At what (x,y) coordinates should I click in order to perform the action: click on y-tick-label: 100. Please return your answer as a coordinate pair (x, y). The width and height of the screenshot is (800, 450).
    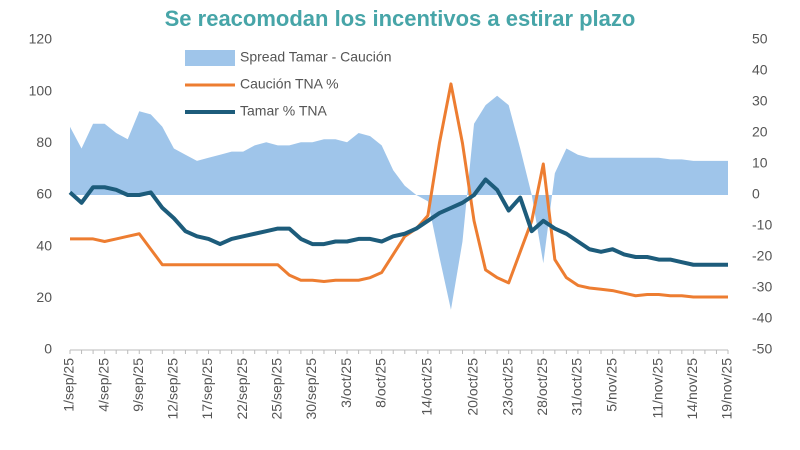
    Looking at the image, I should click on (41, 90).